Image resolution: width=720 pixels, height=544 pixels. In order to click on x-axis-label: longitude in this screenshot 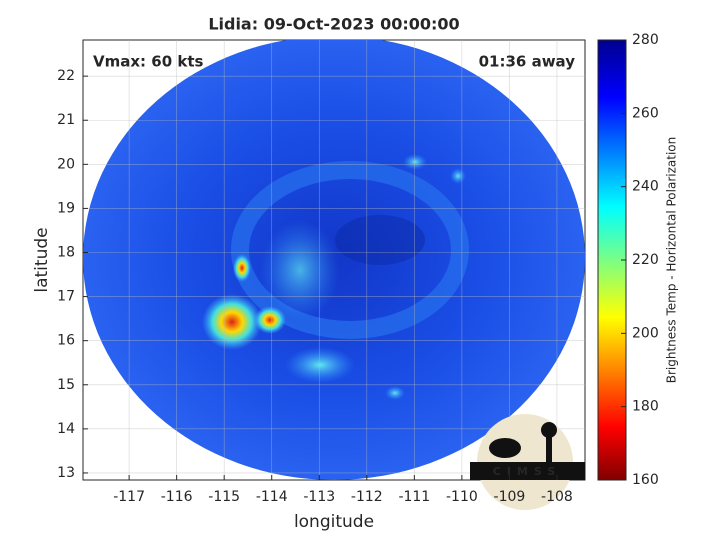, I will do `click(334, 522)`.